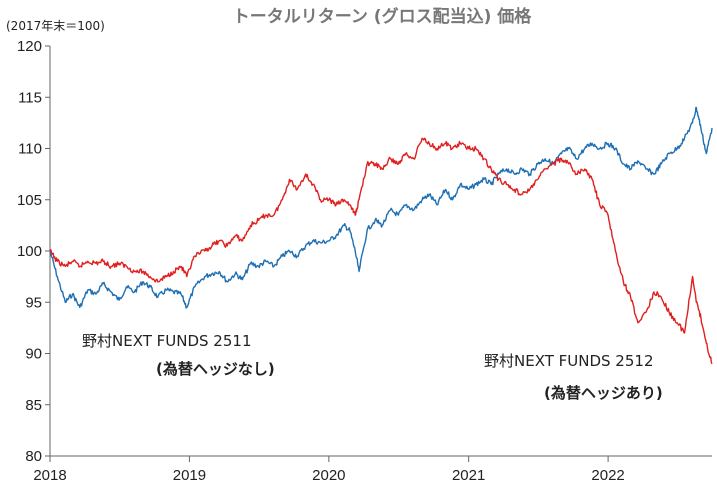 Image resolution: width=717 pixels, height=493 pixels. What do you see at coordinates (49, 475) in the screenshot?
I see `x-tick-label: 2018` at bounding box center [49, 475].